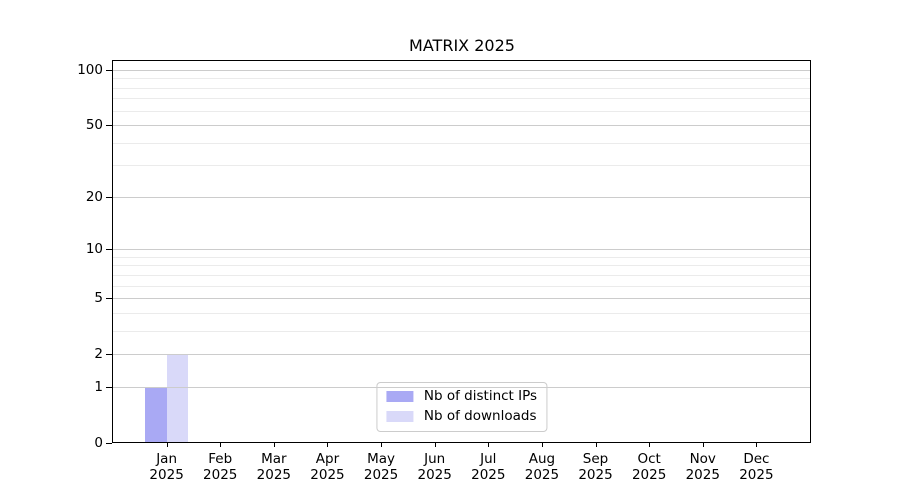 Image resolution: width=900 pixels, height=500 pixels. I want to click on x-tick-label: Apr 2025, so click(327, 467).